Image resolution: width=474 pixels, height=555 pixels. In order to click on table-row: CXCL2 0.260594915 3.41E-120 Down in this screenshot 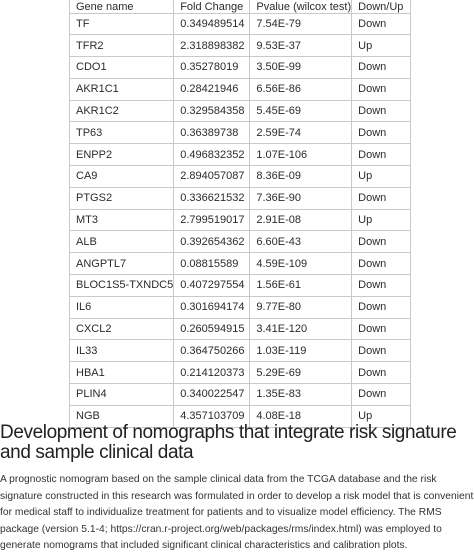, I will do `click(239, 329)`.